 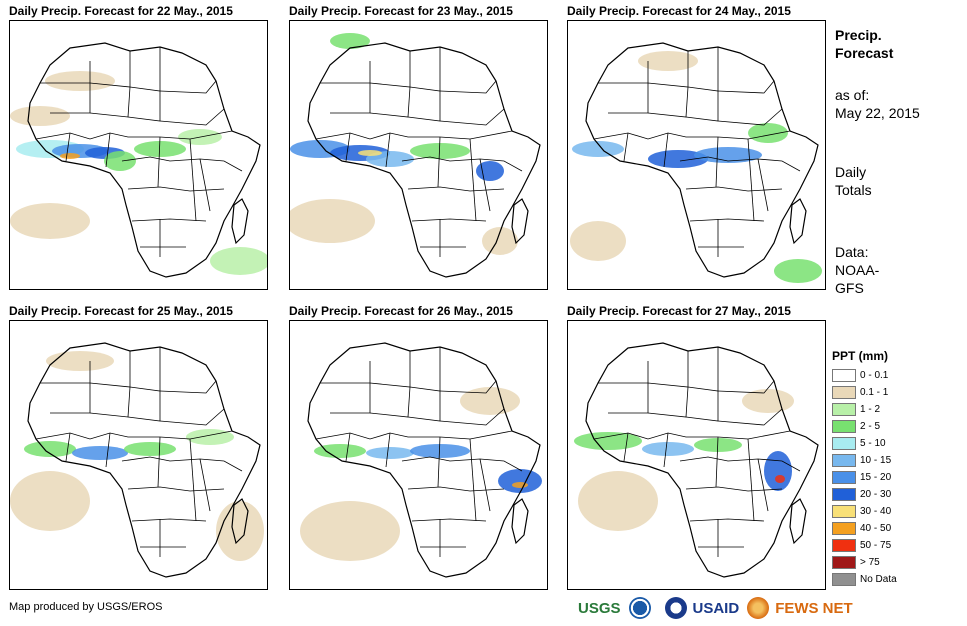 What do you see at coordinates (800, 608) in the screenshot?
I see `fewsnet-logo: FEWS NET` at bounding box center [800, 608].